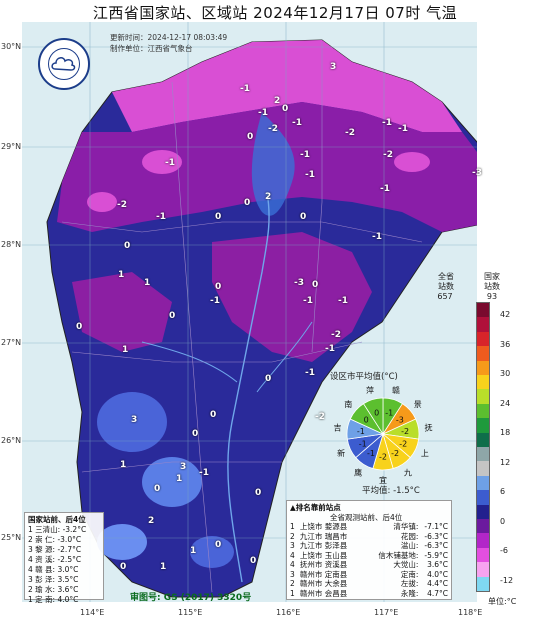 The height and width of the screenshot is (622, 550). Describe the element at coordinates (11, 440) in the screenshot. I see `lat-label: 26°N` at that location.